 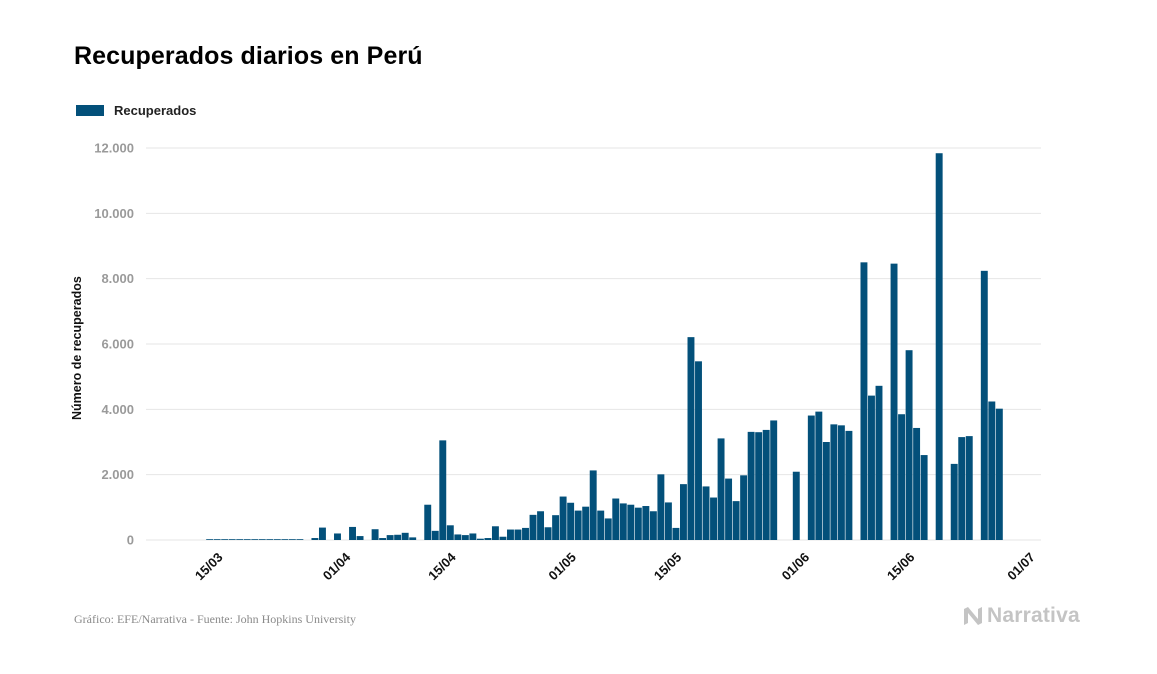 I want to click on x-tick-label: 01/07, so click(x=1021, y=567).